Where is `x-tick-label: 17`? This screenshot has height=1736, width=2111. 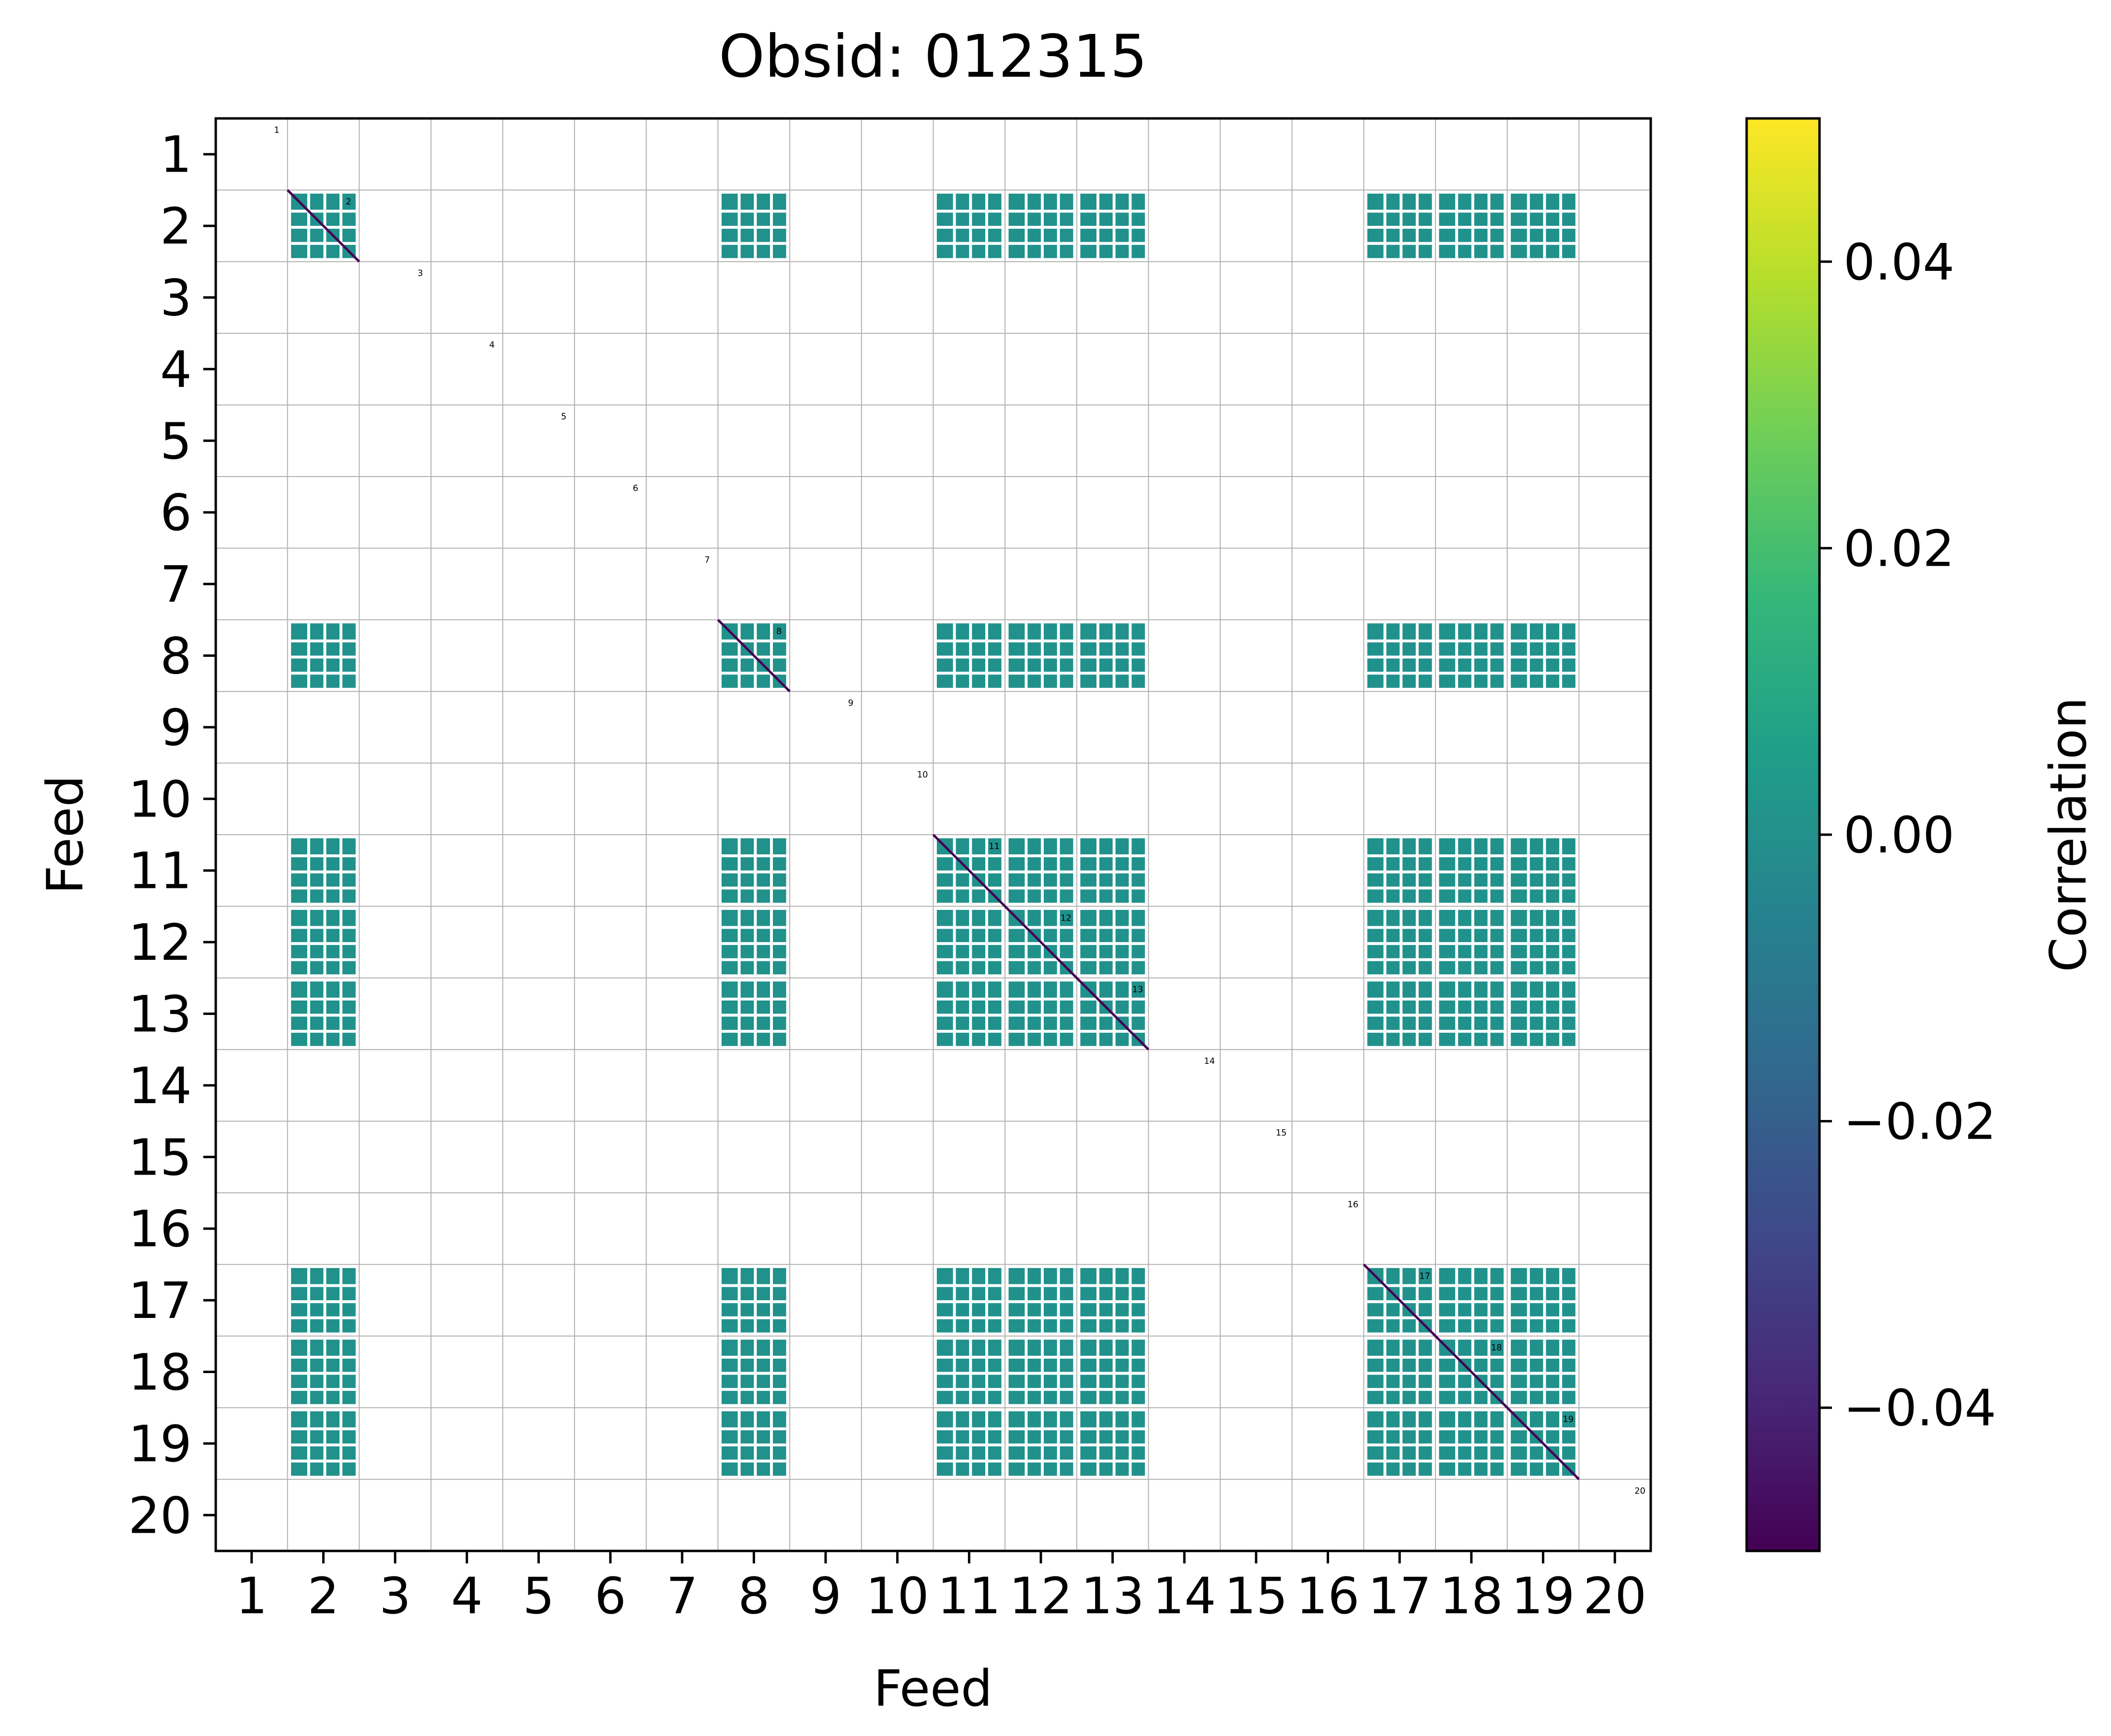 x-tick-label: 17 is located at coordinates (1399, 1596).